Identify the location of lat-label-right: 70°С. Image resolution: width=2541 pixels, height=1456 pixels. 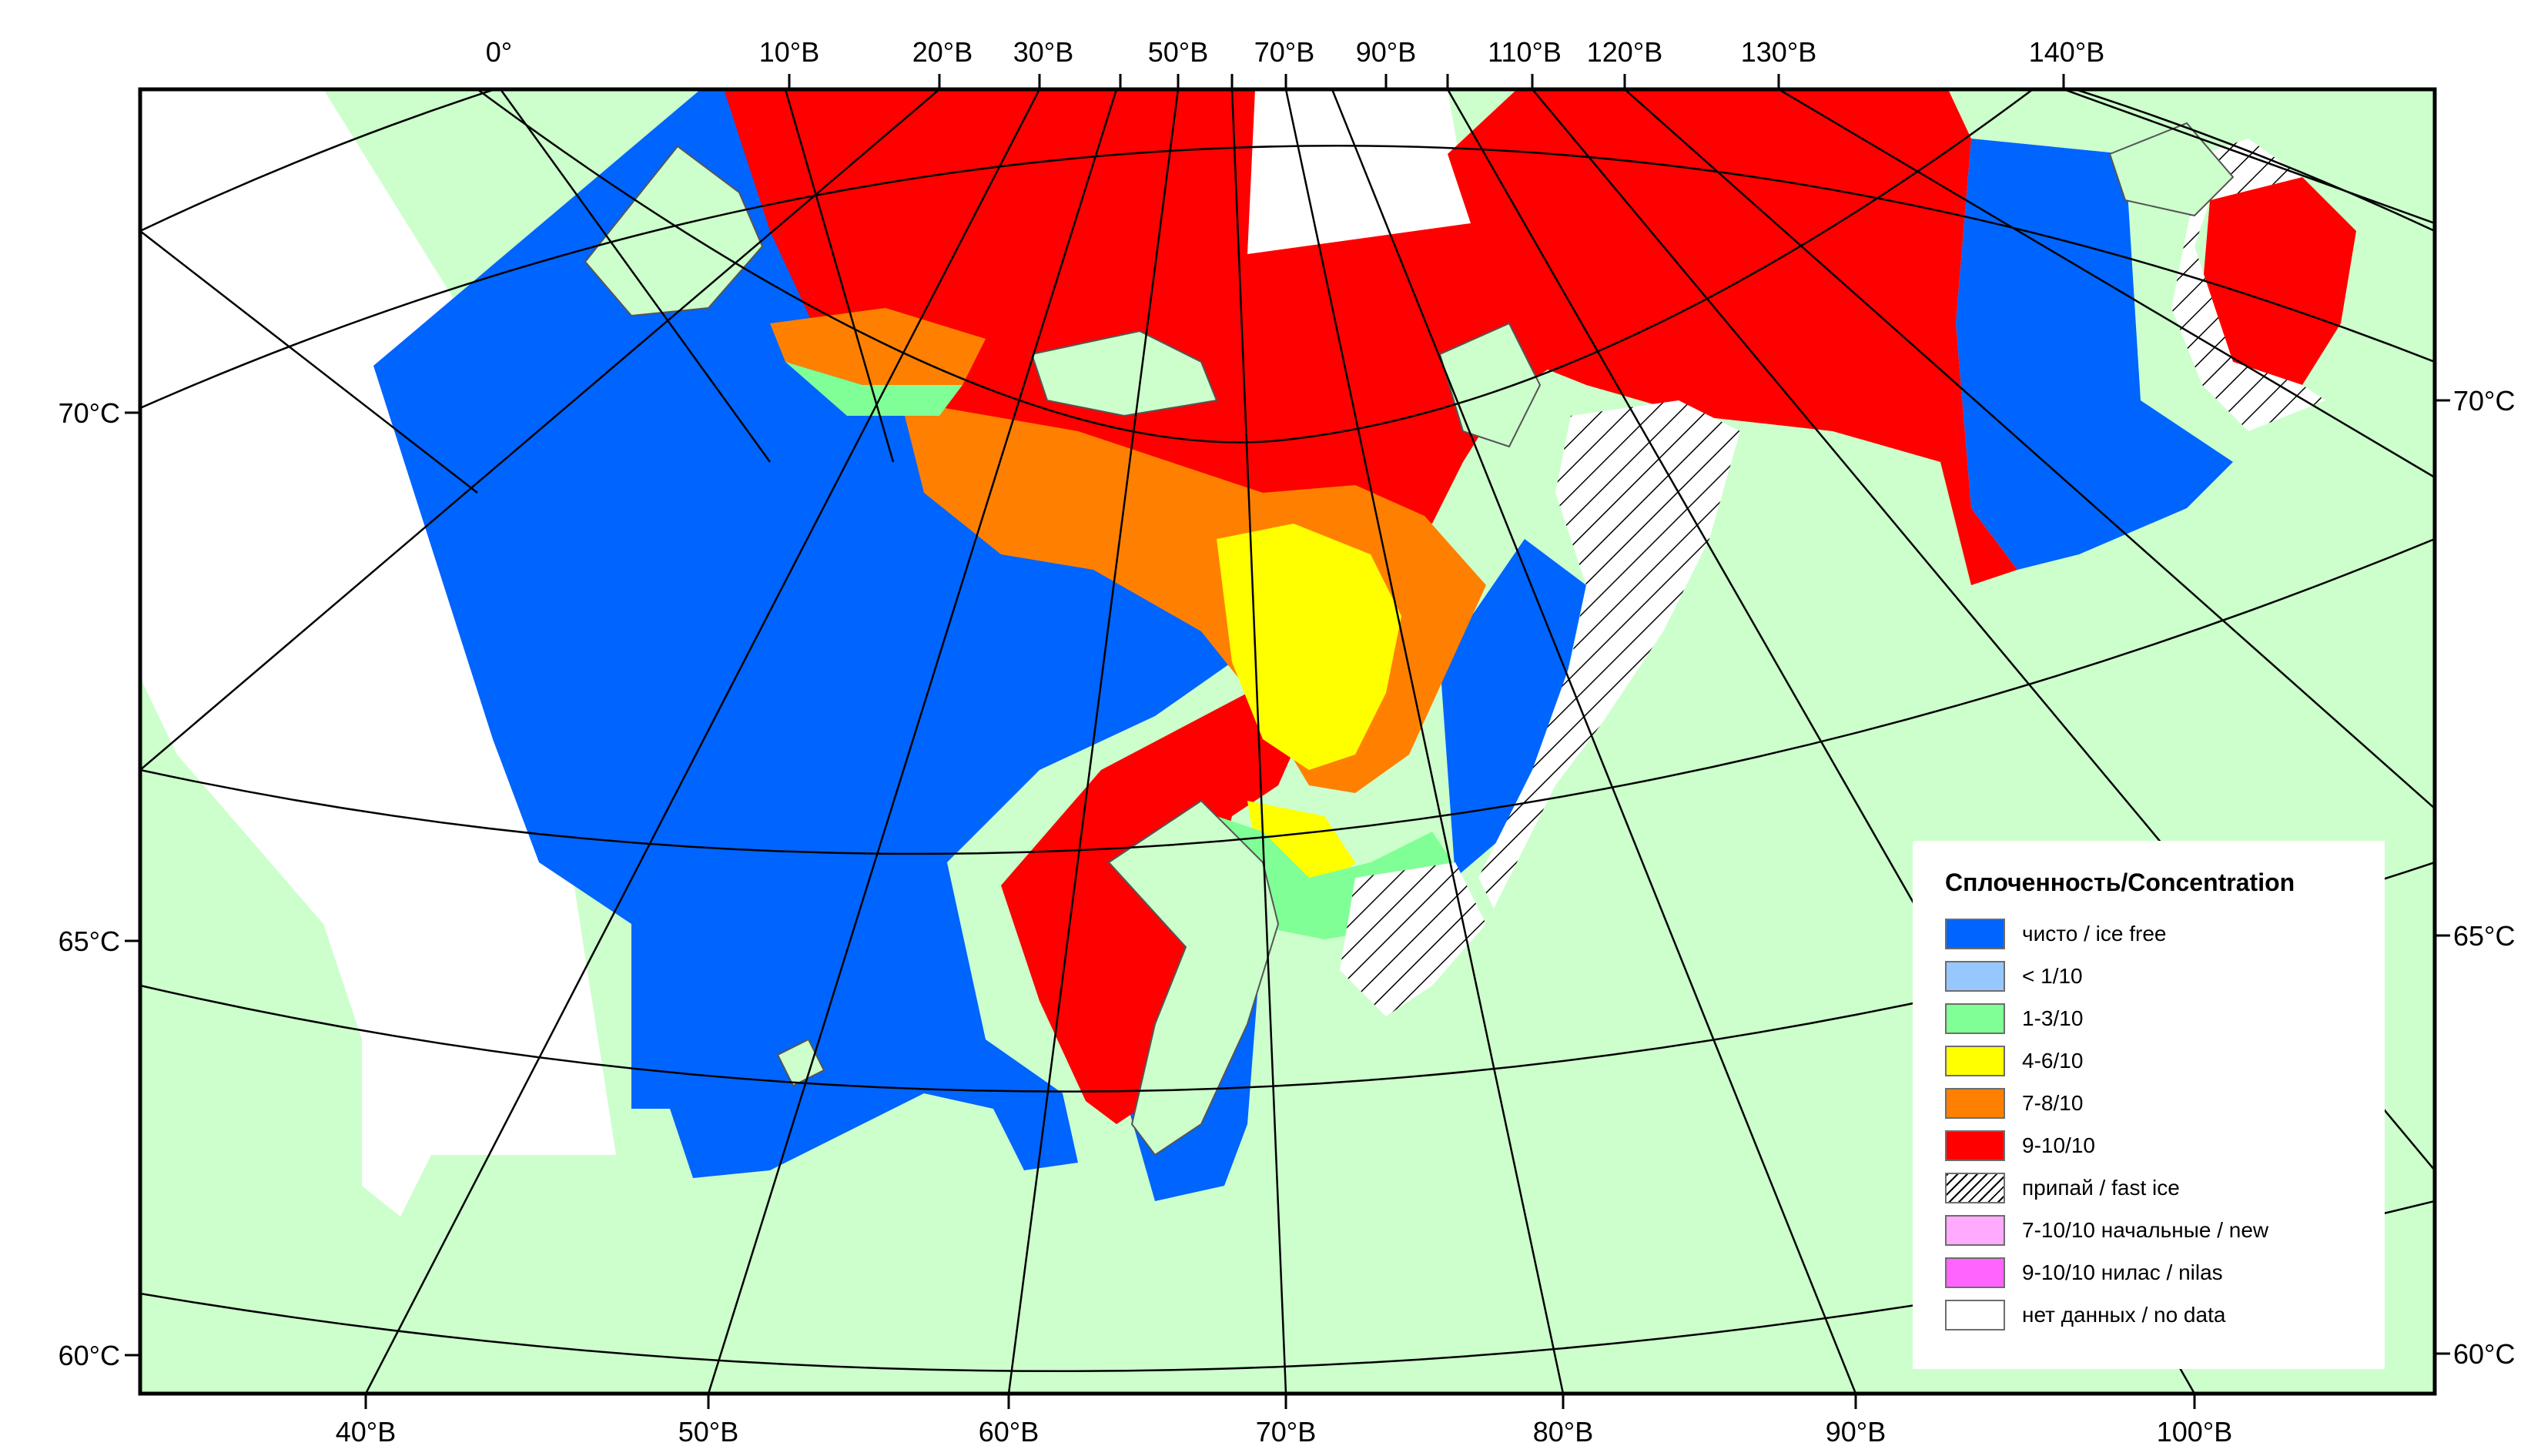
(2484, 401).